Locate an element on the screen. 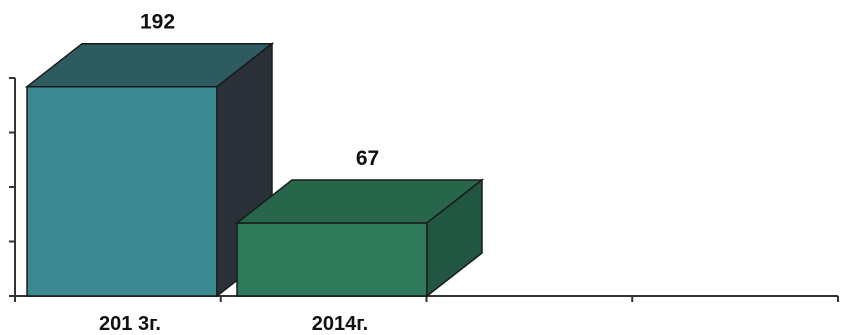  data-label: 67 is located at coordinates (367, 158).